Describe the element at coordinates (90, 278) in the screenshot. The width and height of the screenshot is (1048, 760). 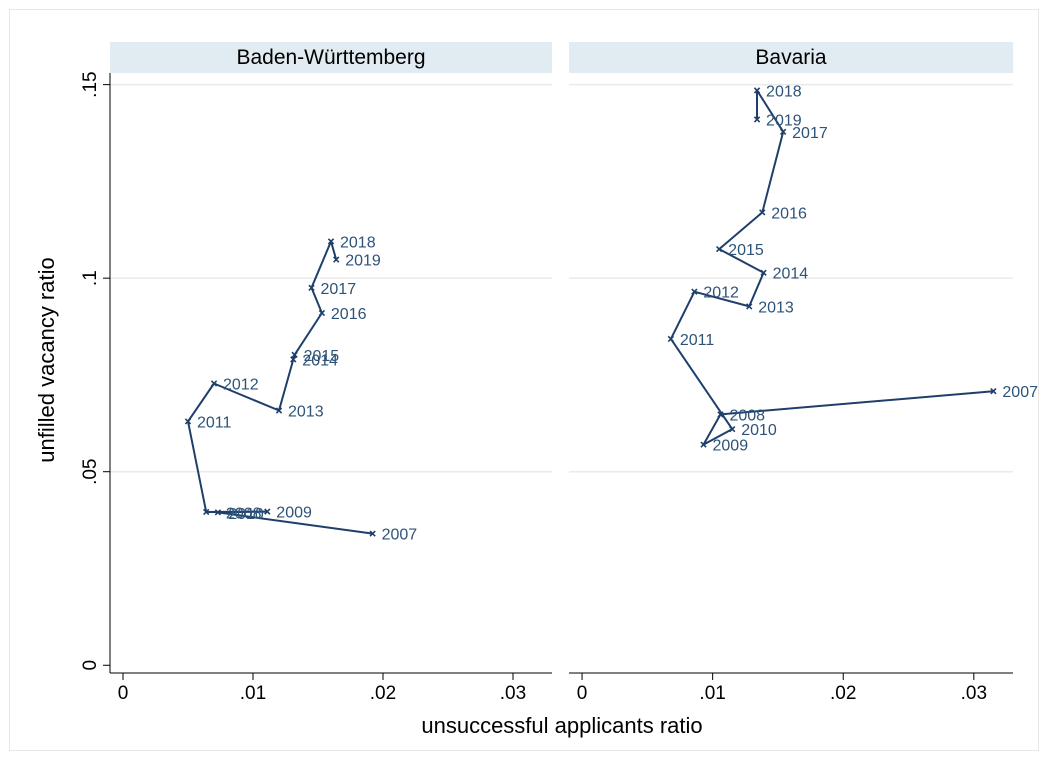
I see `y-tick-label: .1` at that location.